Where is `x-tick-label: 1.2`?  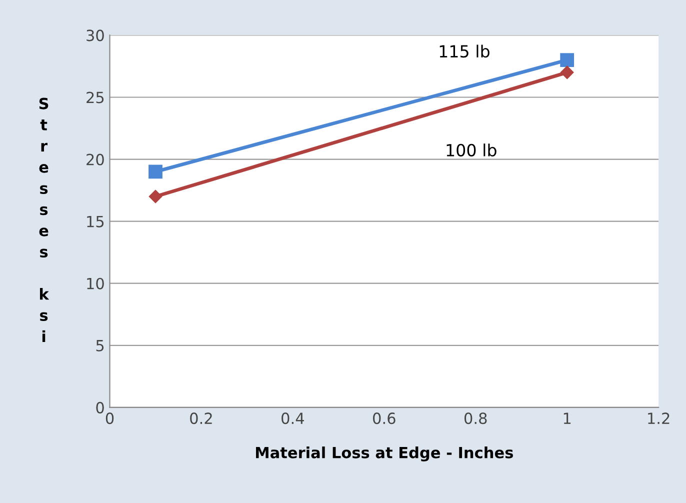
x-tick-label: 1.2 is located at coordinates (659, 418).